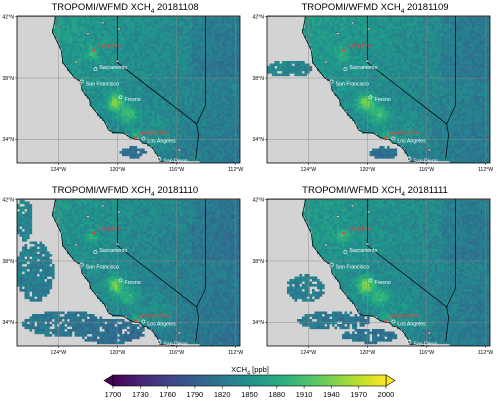 This screenshot has width=500, height=418. Describe the element at coordinates (393, 321) in the screenshot. I see `city-marker-los-angeles` at that location.